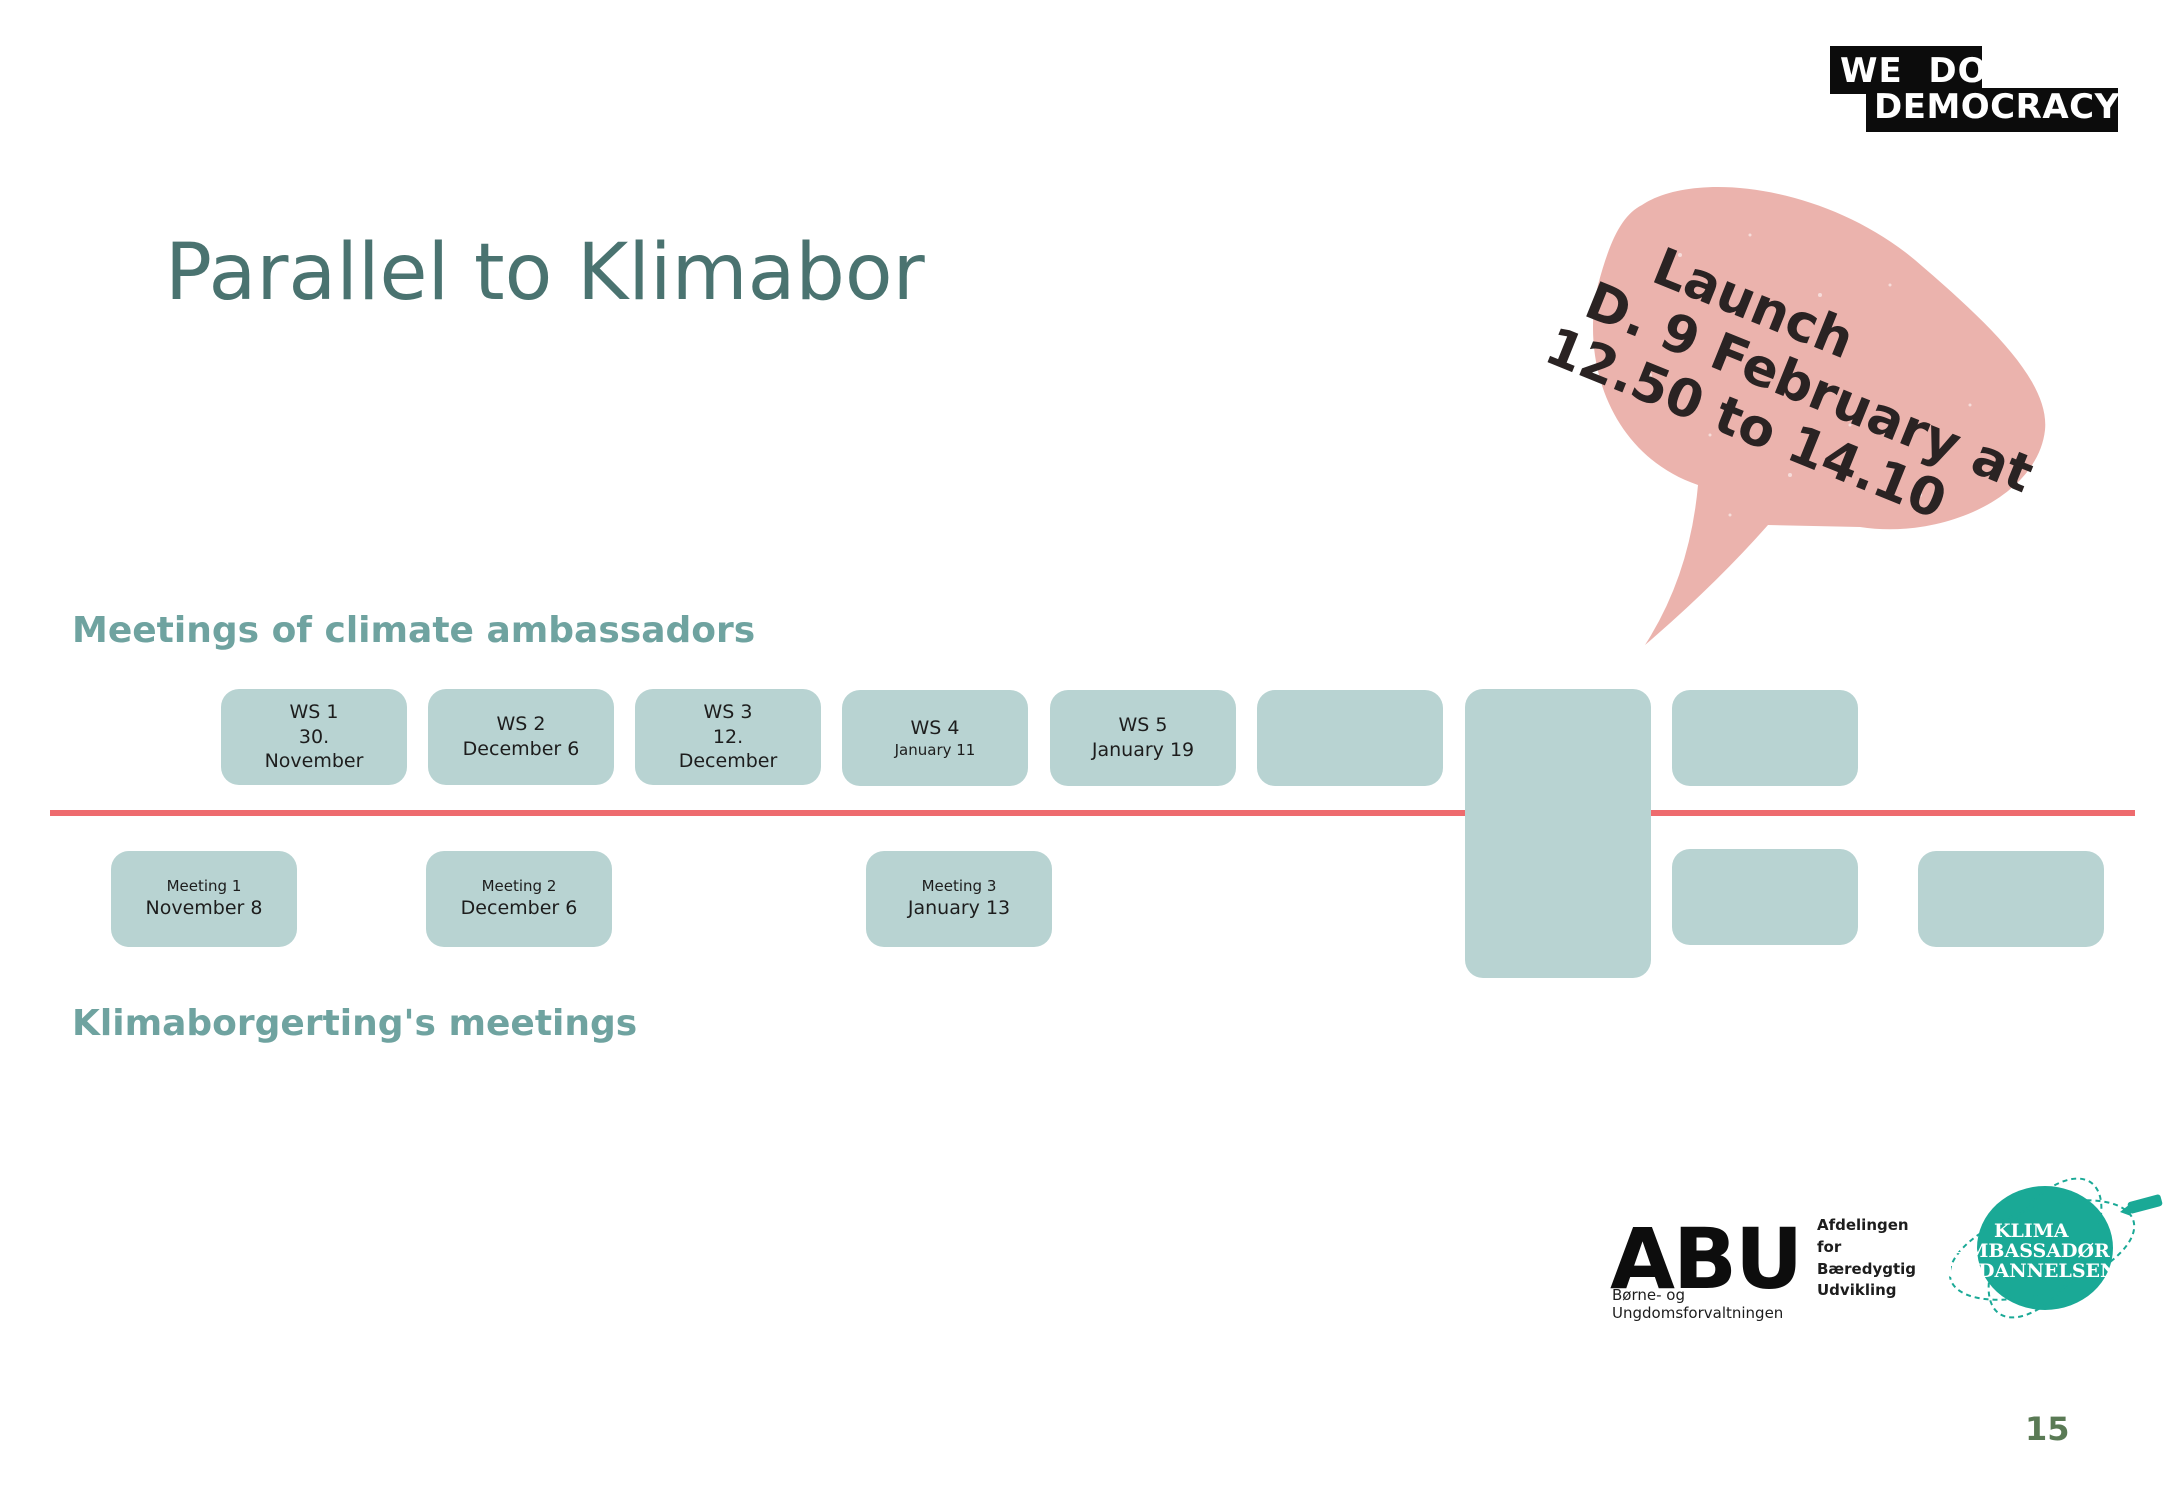 Image resolution: width=2167 pixels, height=1500 pixels. I want to click on page-number: 15, so click(2047, 1429).